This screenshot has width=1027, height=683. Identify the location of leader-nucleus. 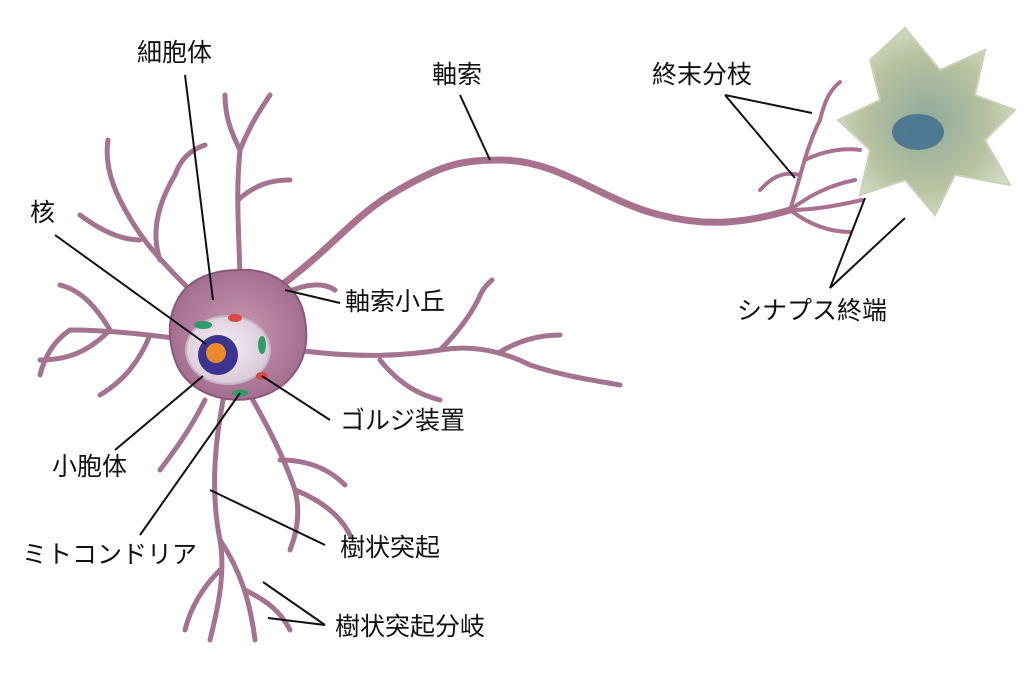
(130, 289).